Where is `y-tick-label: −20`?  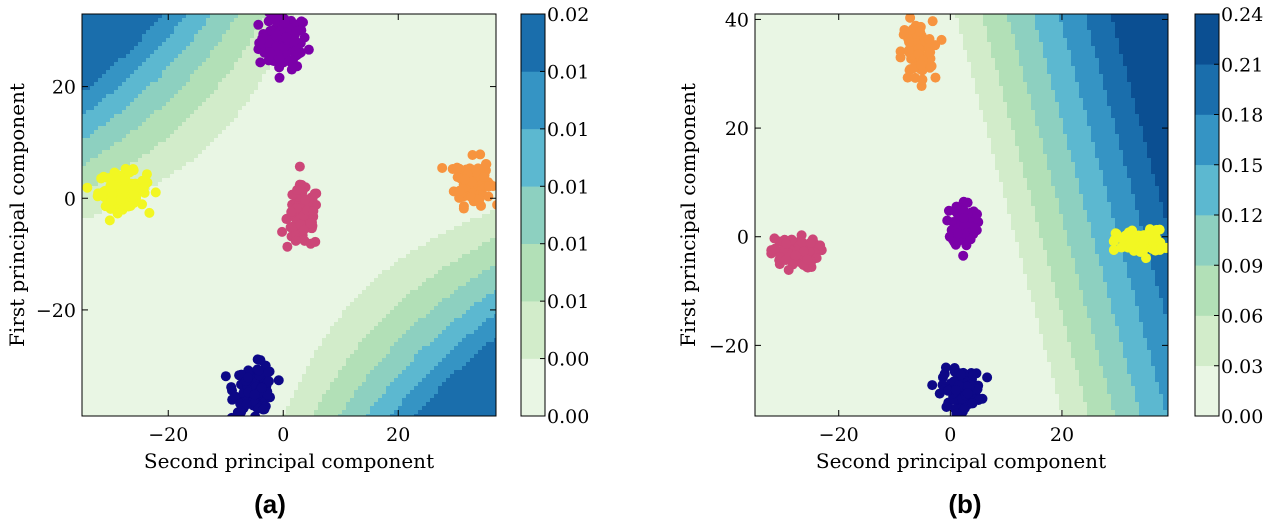 y-tick-label: −20 is located at coordinates (56, 311).